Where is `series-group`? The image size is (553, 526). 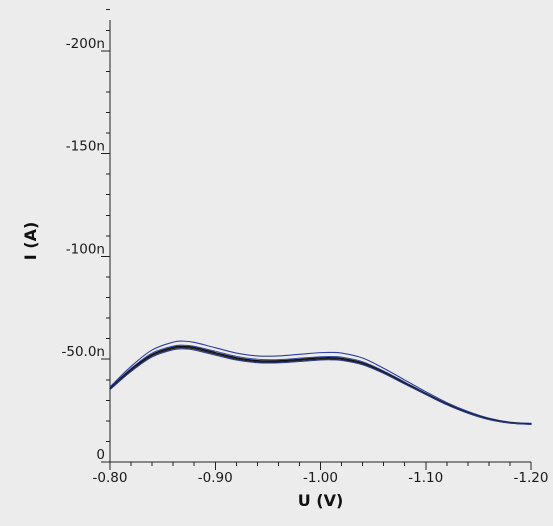
series-group is located at coordinates (320, 382).